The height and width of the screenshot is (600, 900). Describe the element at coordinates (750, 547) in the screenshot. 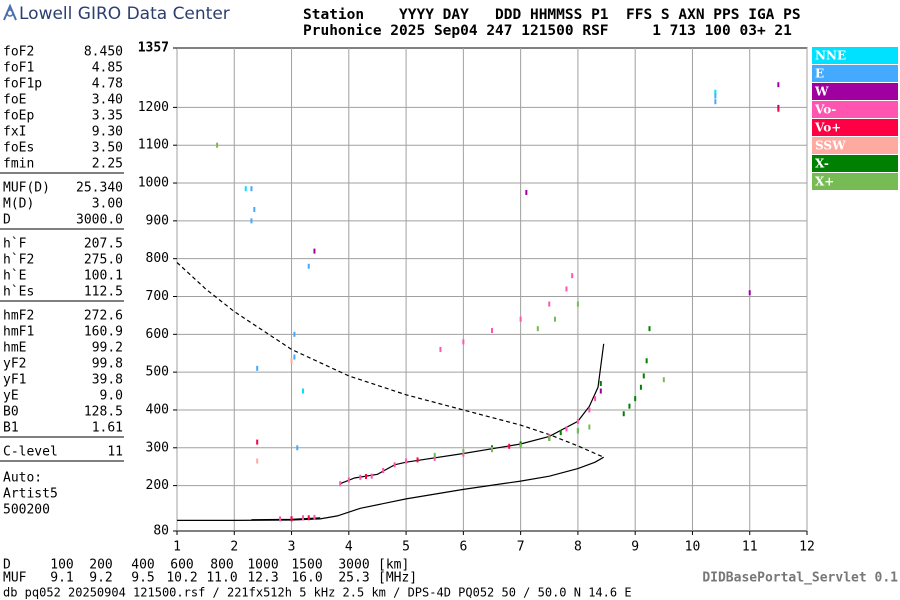

I see `x-tick-label: 11` at that location.